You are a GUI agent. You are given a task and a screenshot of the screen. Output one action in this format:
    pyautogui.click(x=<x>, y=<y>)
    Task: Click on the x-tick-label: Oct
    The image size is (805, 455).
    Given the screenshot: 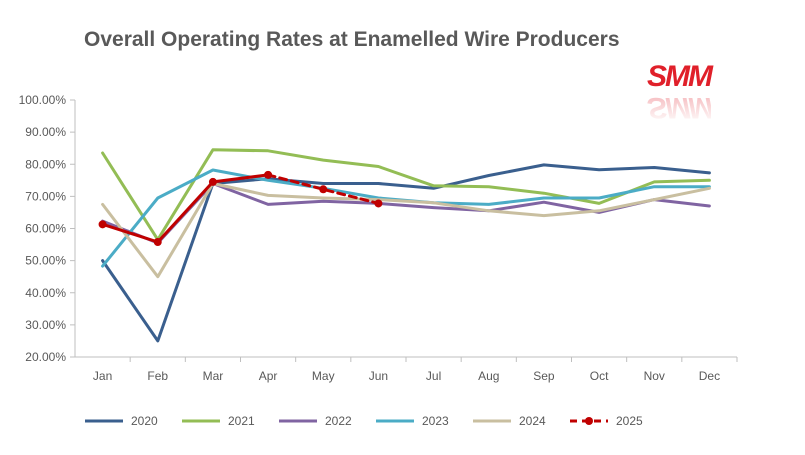 What is the action you would take?
    pyautogui.click(x=599, y=376)
    